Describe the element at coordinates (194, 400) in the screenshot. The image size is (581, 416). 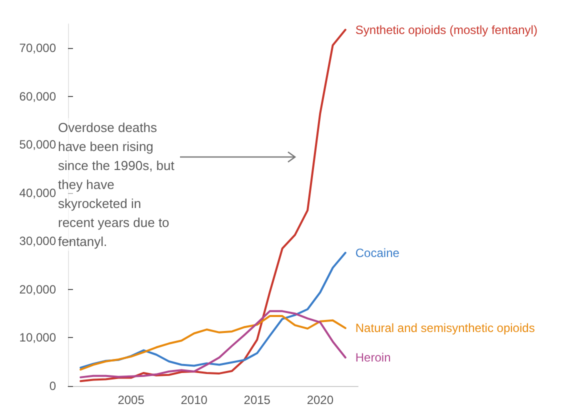
I see `x-tick-label: 2010` at that location.